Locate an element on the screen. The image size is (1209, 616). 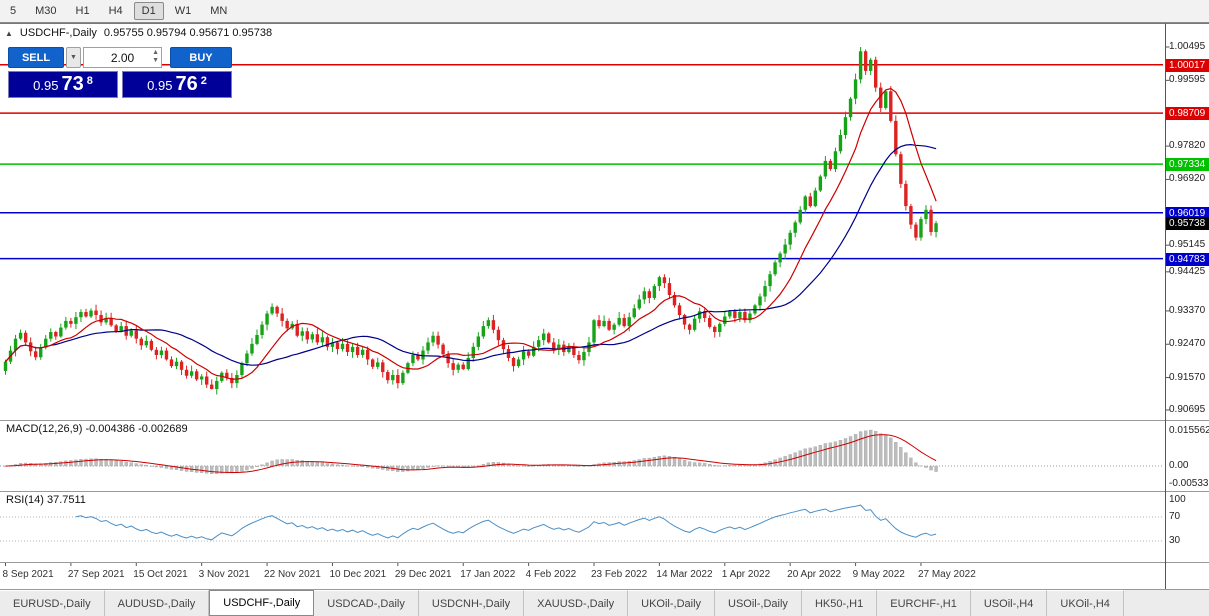
price-tick-label: 0.99595 is located at coordinates (1187, 80).